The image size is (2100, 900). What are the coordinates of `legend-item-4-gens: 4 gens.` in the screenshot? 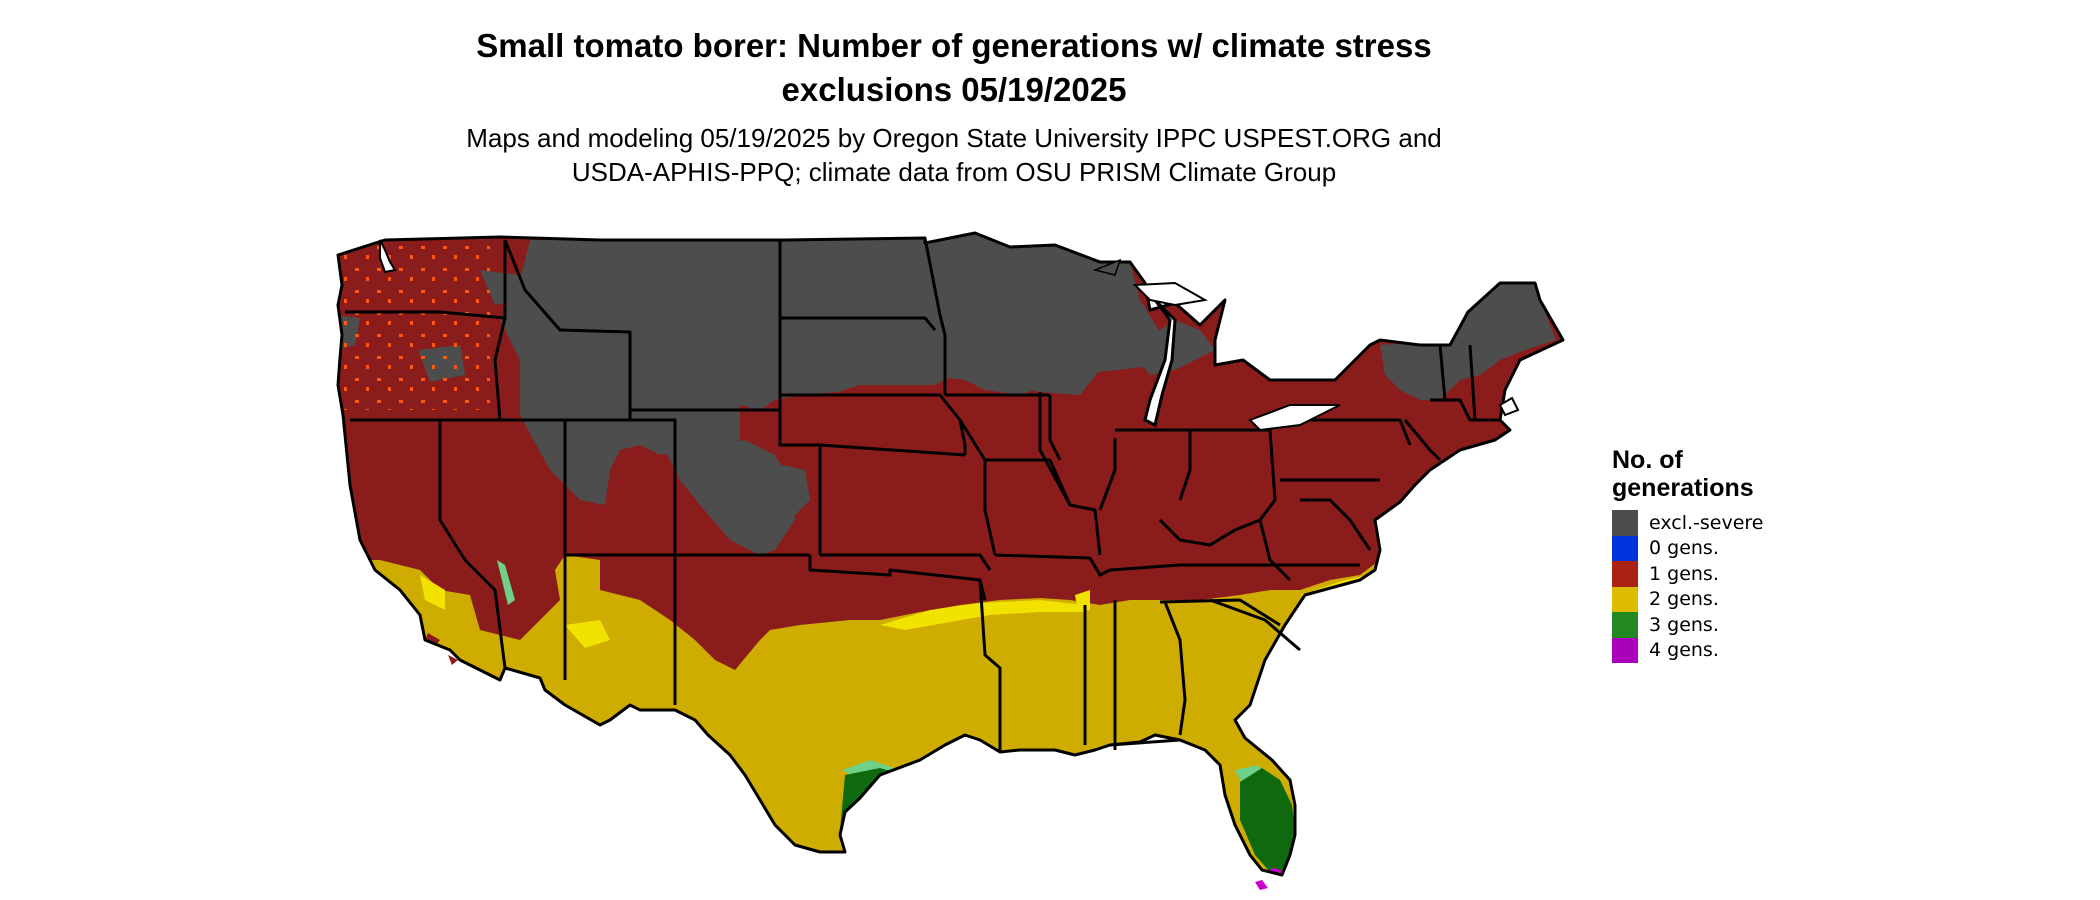 It's located at (1722, 650).